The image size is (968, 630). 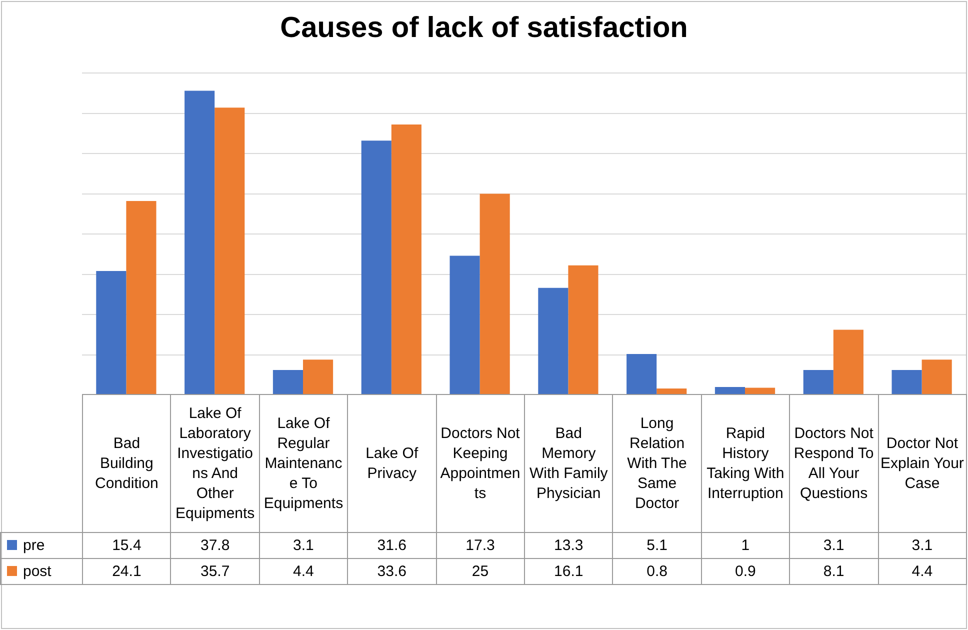 I want to click on x-tick-label: Lake Of Privacy, so click(x=392, y=463).